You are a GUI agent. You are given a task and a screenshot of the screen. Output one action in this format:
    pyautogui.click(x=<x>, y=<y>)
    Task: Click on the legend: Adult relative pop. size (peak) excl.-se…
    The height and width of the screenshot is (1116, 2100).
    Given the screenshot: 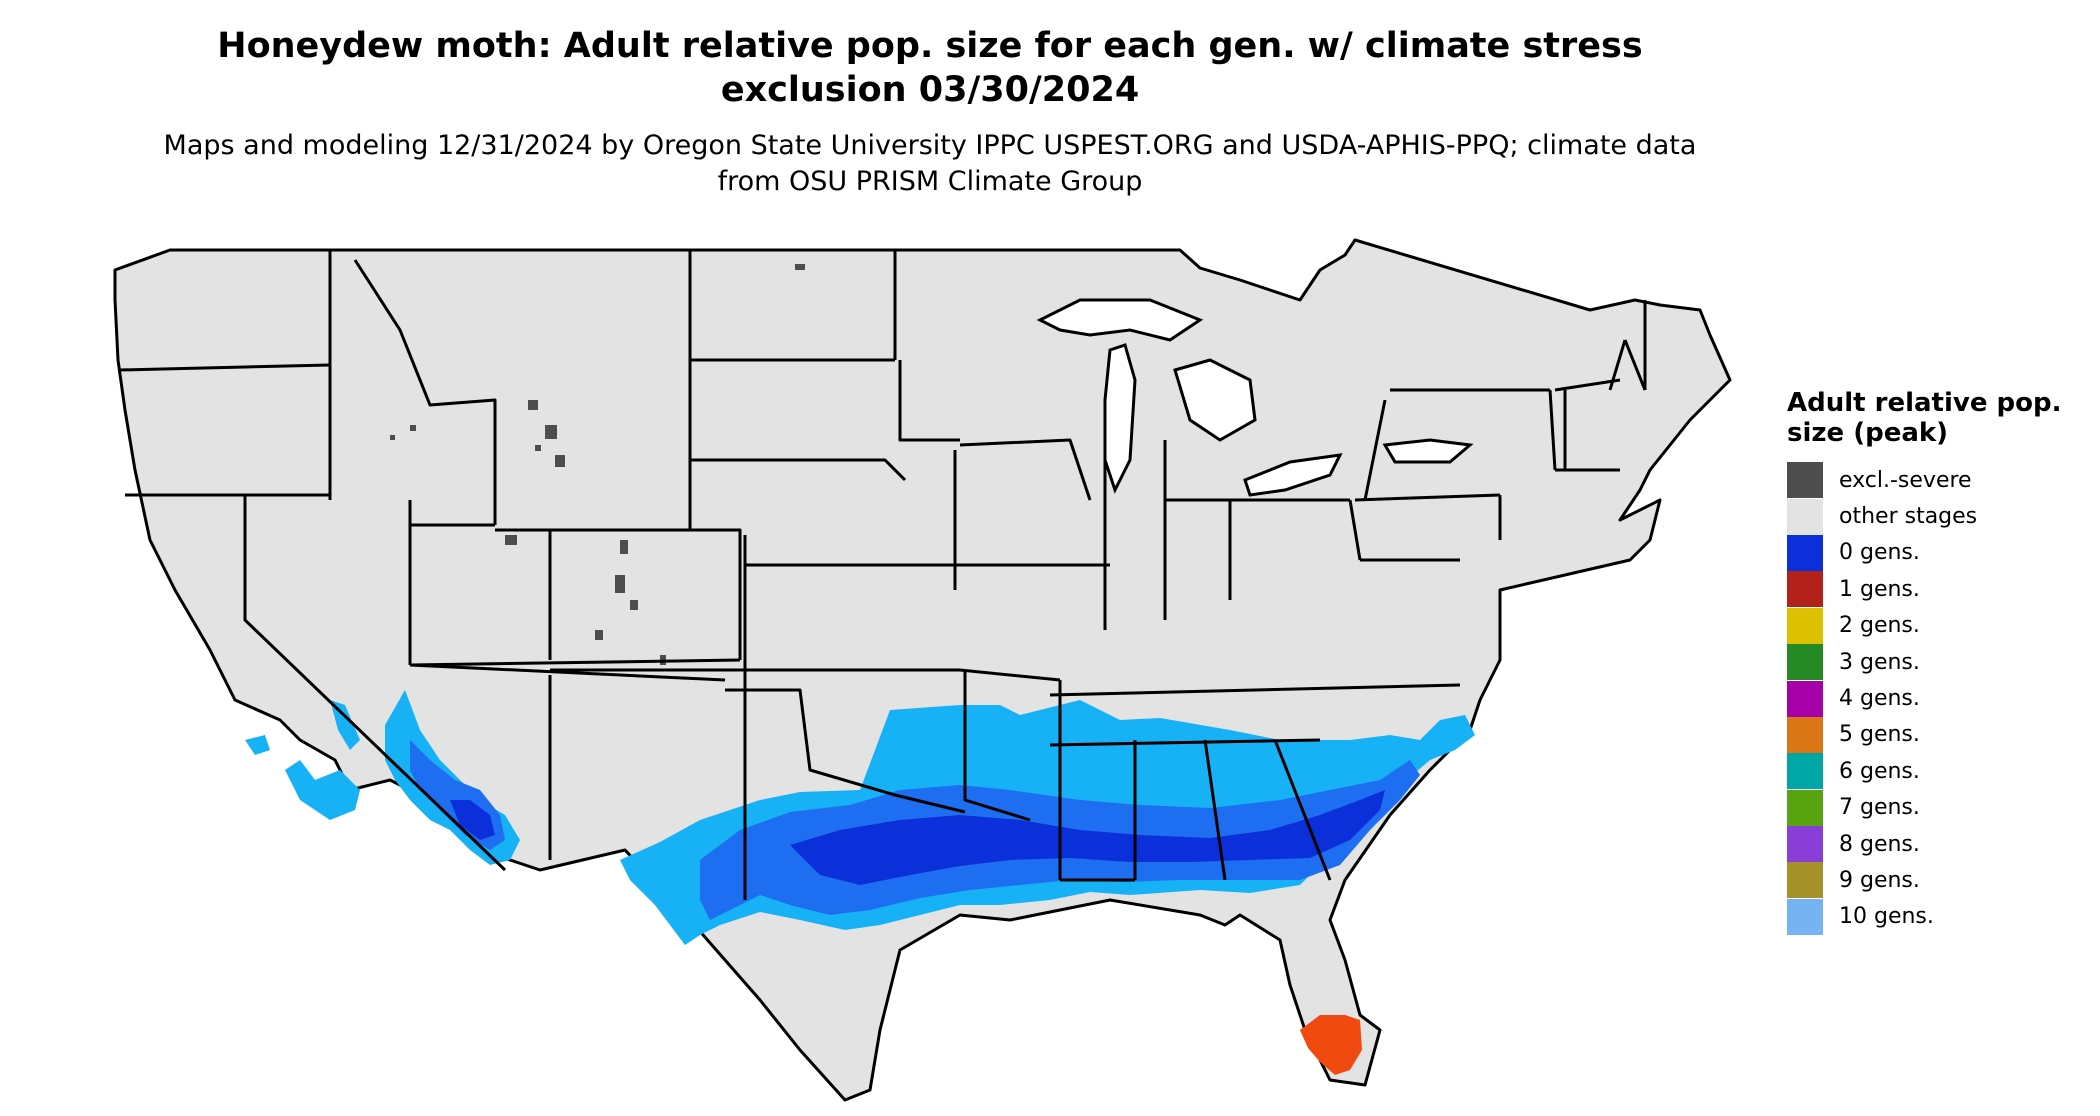 What is the action you would take?
    pyautogui.click(x=1937, y=661)
    